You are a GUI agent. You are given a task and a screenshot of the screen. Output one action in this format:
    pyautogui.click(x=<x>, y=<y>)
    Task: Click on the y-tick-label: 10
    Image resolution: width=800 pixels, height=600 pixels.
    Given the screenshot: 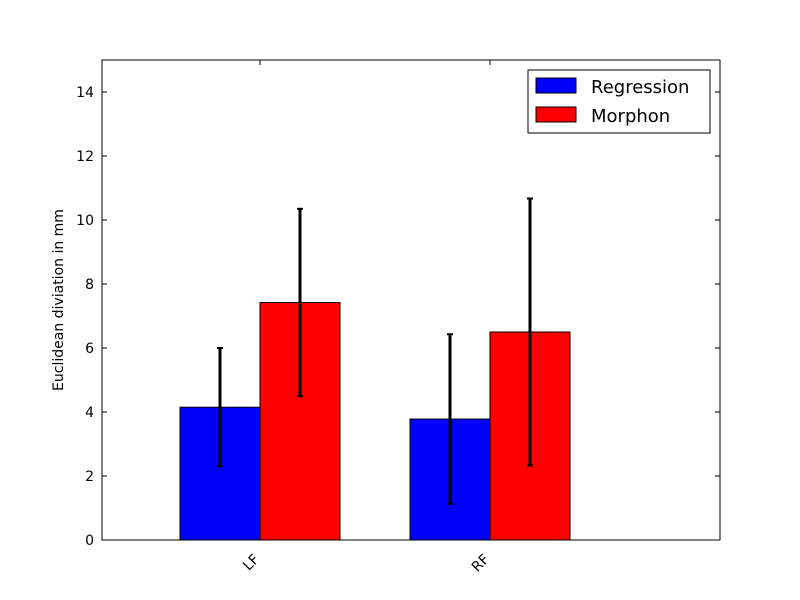 What is the action you would take?
    pyautogui.click(x=85, y=221)
    